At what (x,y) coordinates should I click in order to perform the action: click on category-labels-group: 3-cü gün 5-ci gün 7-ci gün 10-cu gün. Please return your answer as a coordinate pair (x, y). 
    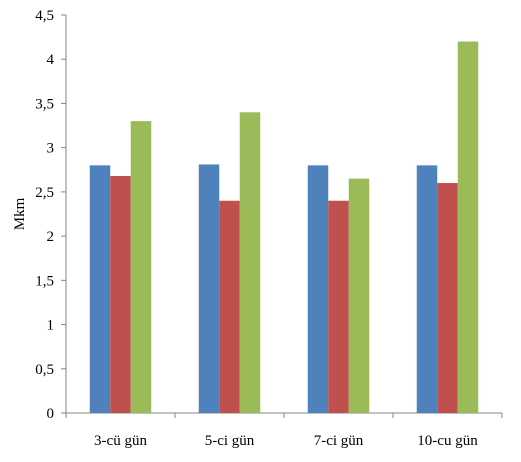
    Looking at the image, I should click on (286, 441).